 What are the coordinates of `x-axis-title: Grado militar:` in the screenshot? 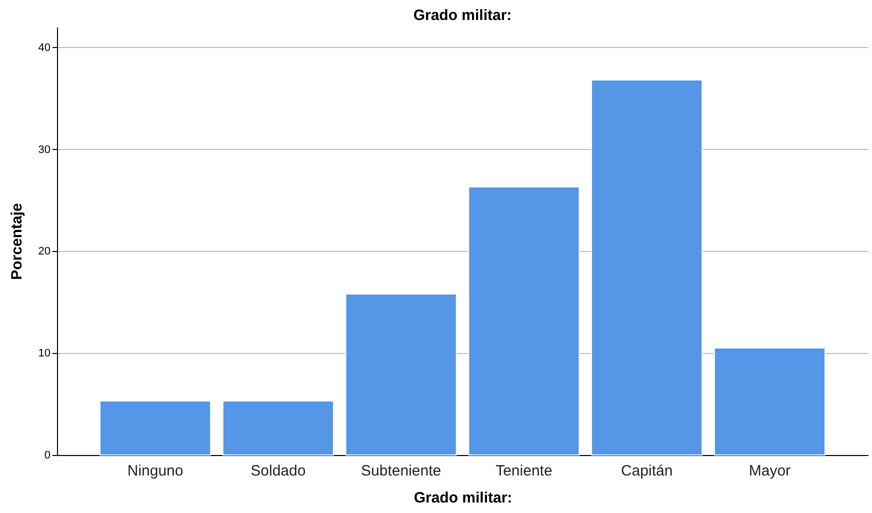 It's located at (463, 498).